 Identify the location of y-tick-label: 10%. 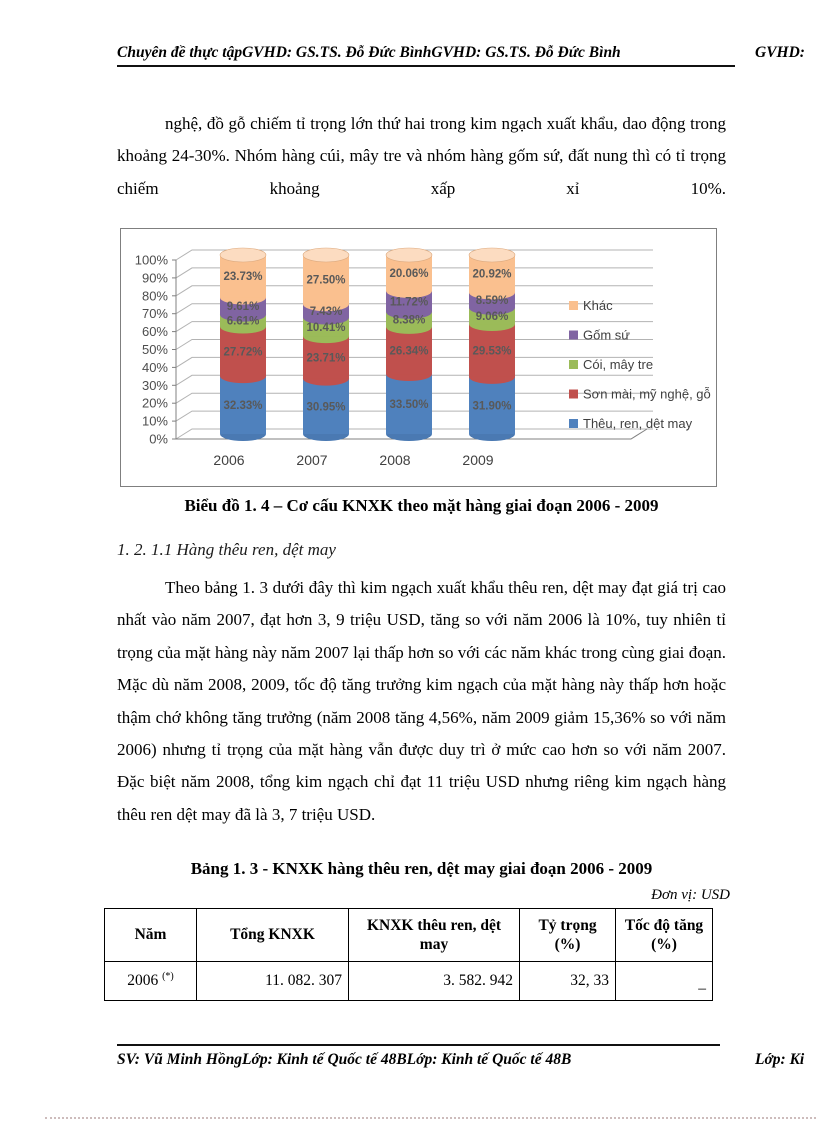
(155, 421).